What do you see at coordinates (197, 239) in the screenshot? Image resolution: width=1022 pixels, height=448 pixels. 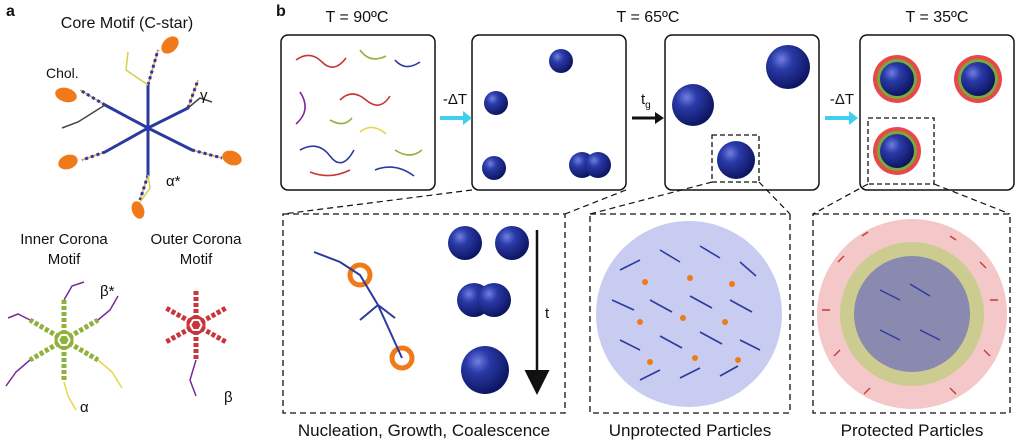 I see `outer-corona-title-1: Outer Corona` at bounding box center [197, 239].